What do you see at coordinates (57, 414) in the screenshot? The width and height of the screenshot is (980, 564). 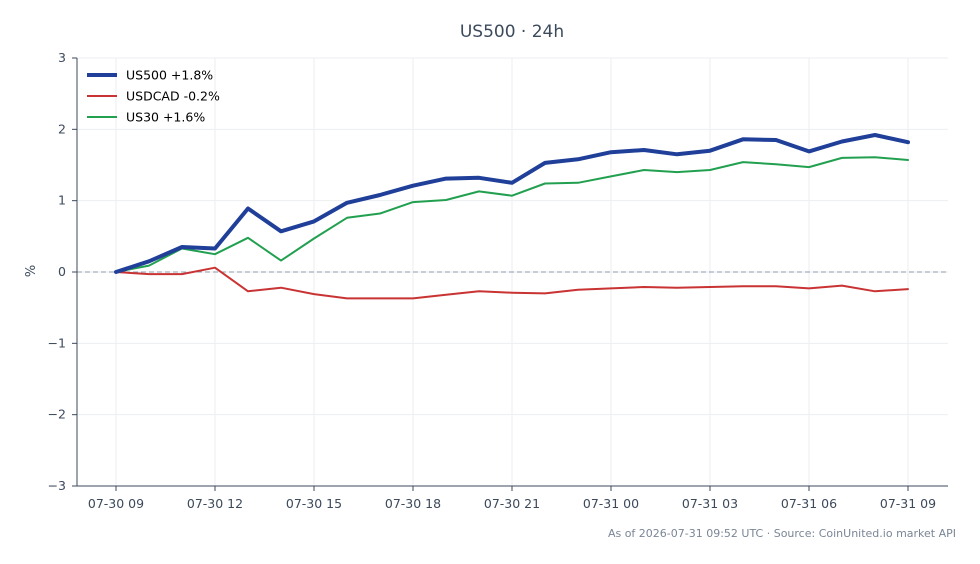 I see `y-tick-label: −2` at bounding box center [57, 414].